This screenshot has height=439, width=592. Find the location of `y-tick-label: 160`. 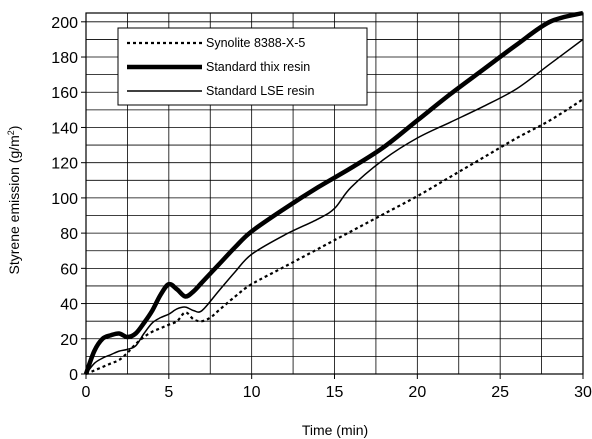

y-tick-label: 160 is located at coordinates (64, 93).